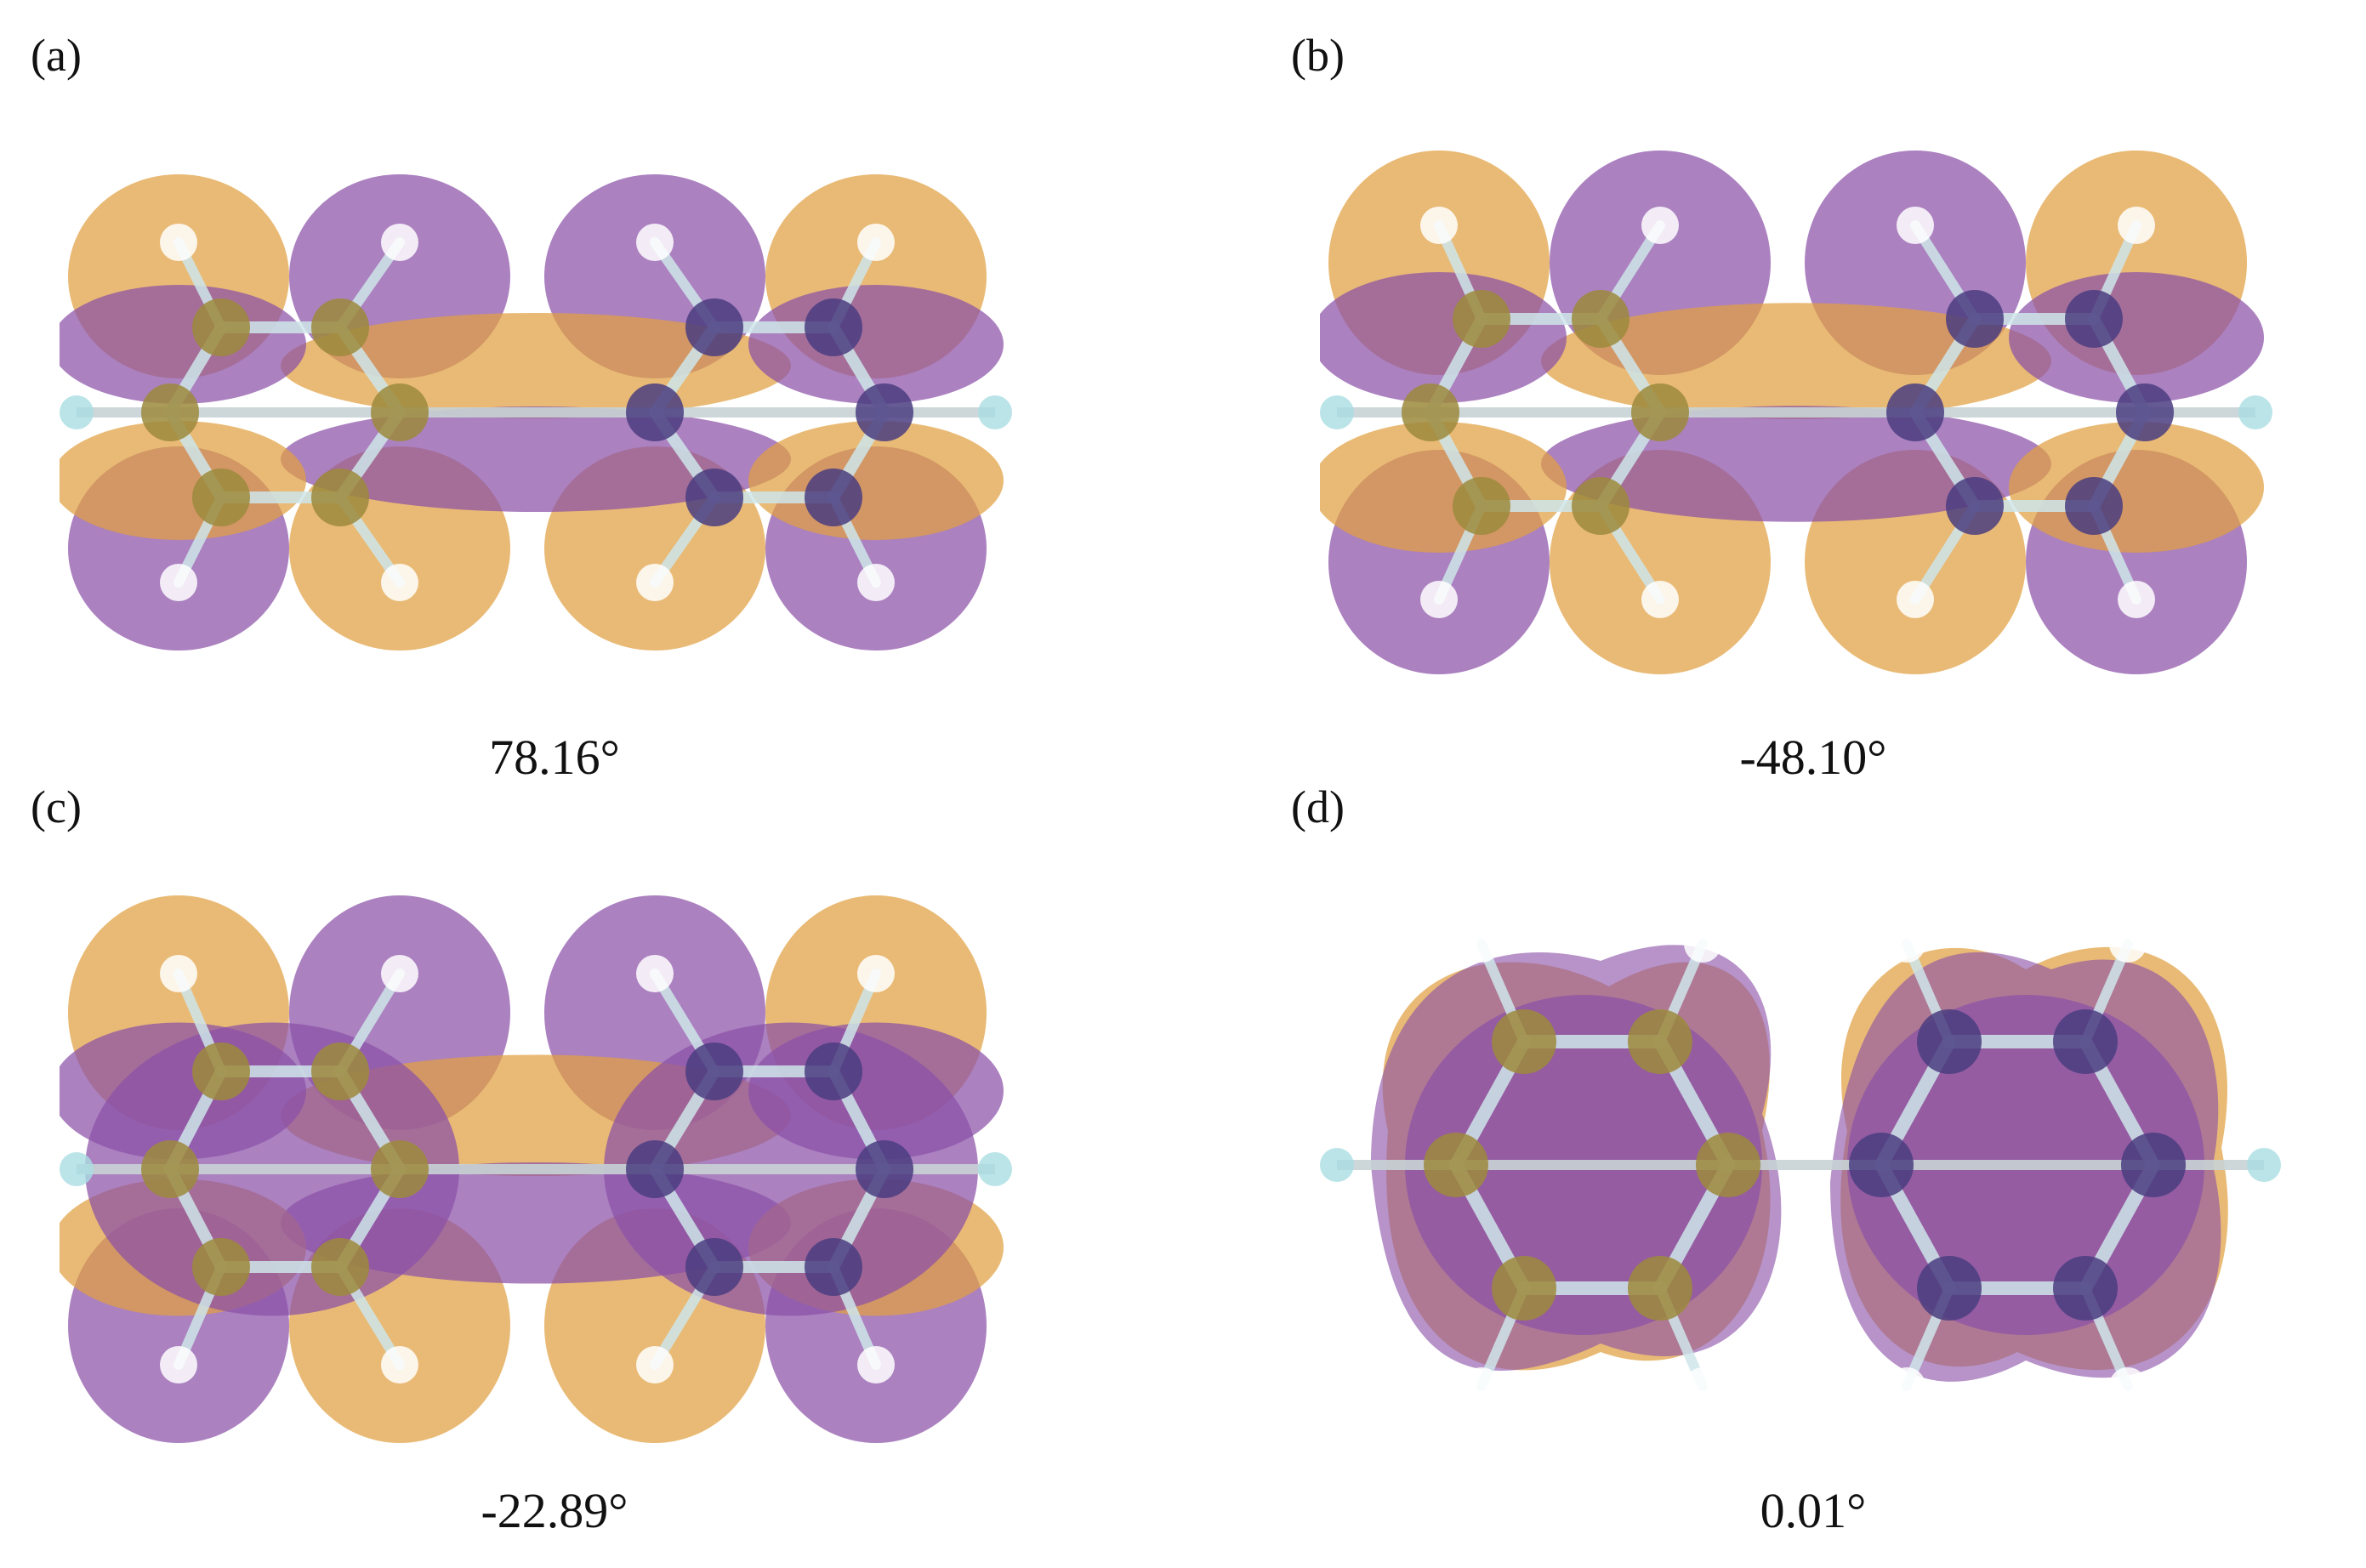 The image size is (2366, 1568). I want to click on orbital-panel-d, so click(1800, 1165).